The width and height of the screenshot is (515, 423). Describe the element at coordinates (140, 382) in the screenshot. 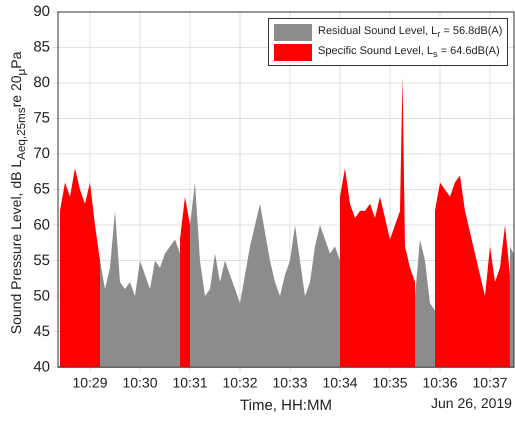

I see `x-tick-label: 10:30` at that location.